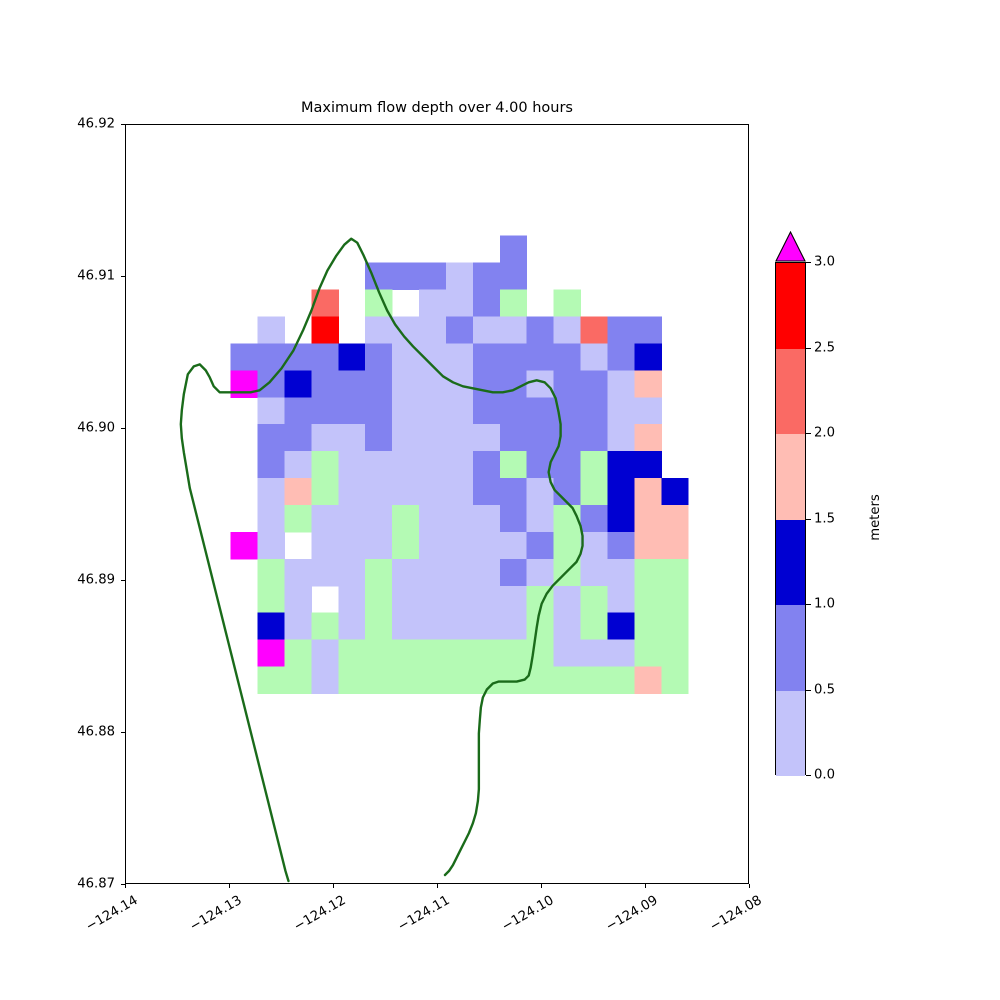 The image size is (1000, 1000). Describe the element at coordinates (320, 914) in the screenshot. I see `x-tick-label: −124.12` at that location.